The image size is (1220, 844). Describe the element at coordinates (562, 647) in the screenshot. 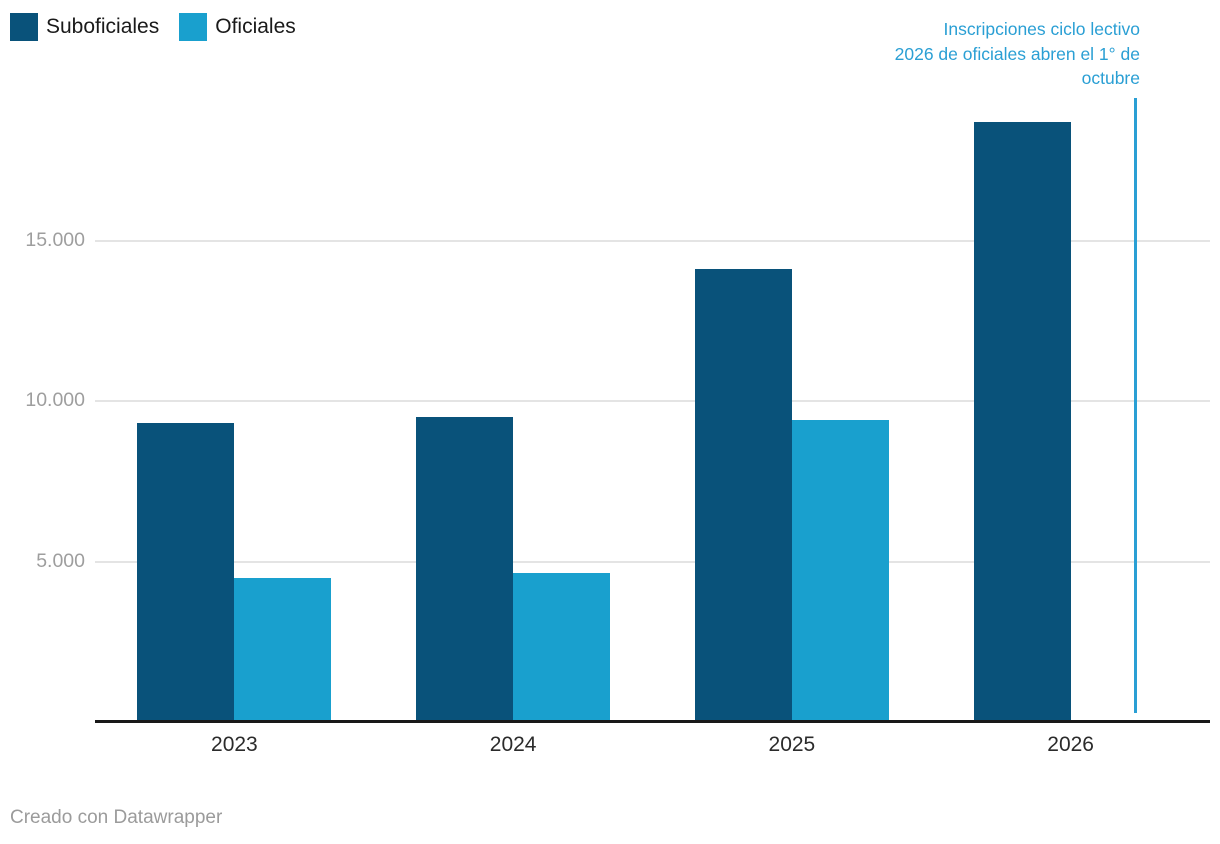

I see `bar-oficiales-2024` at that location.